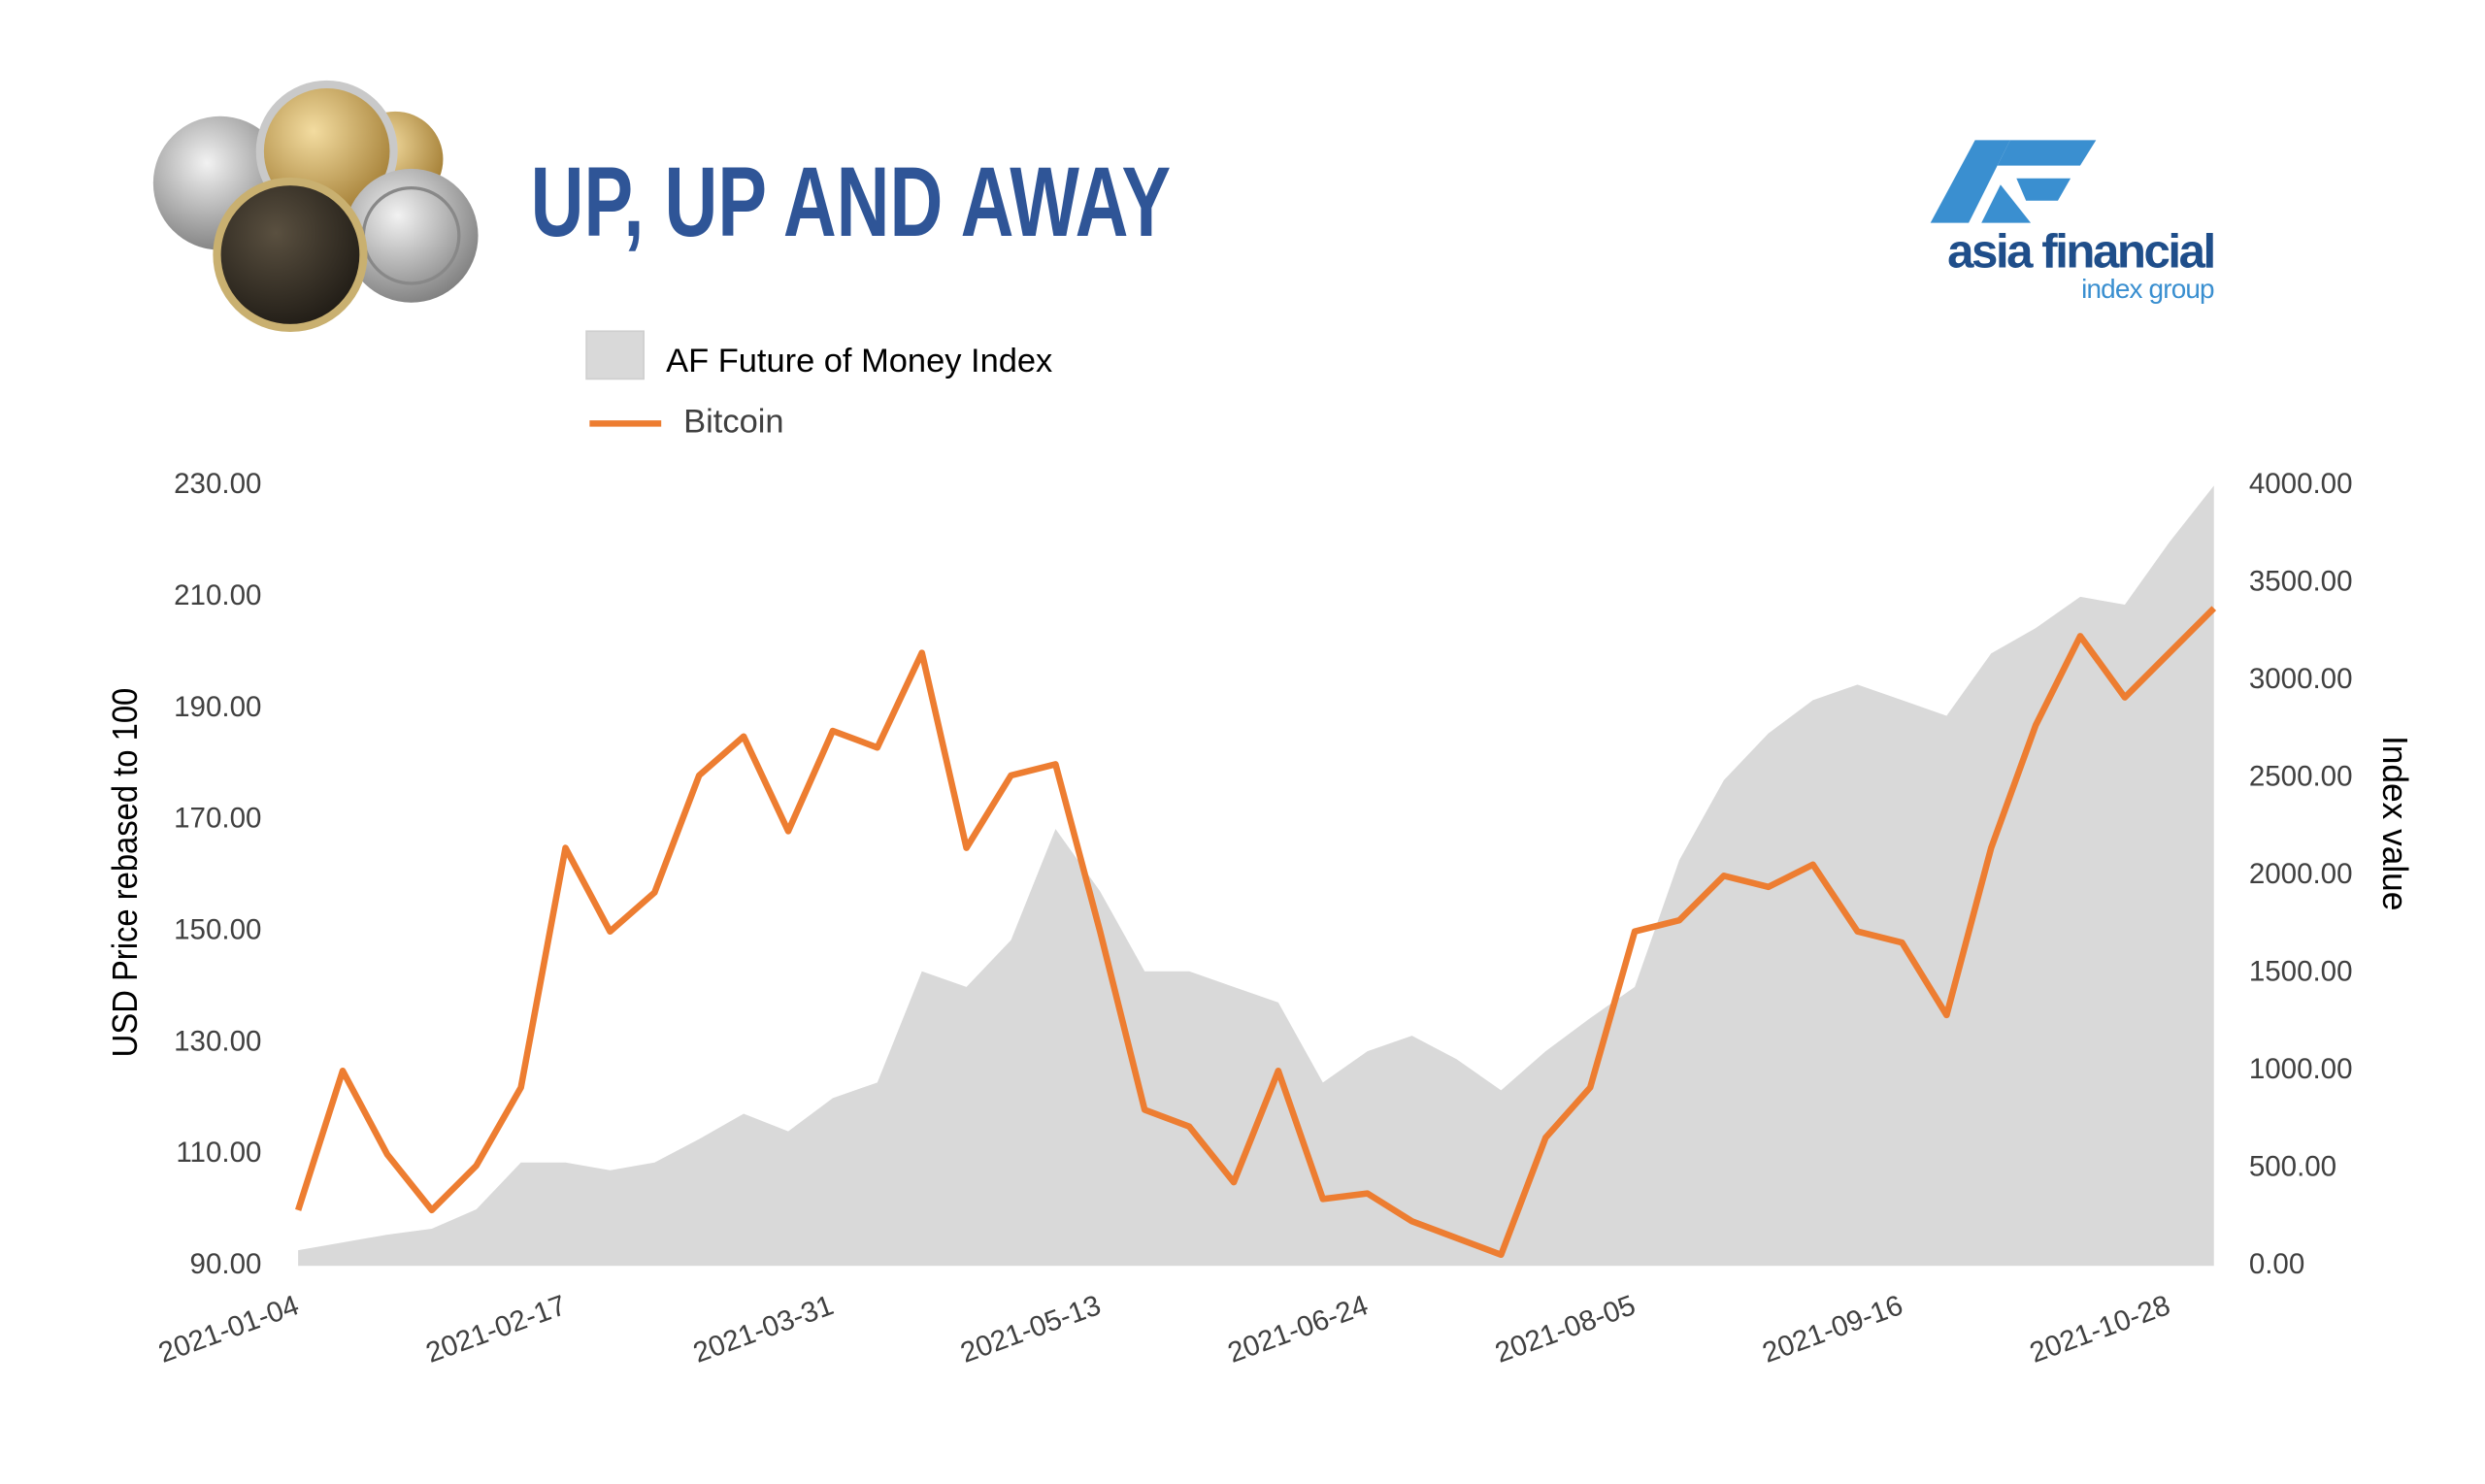  Describe the element at coordinates (2277, 1264) in the screenshot. I see `y2-tick-label: 0.00` at that location.